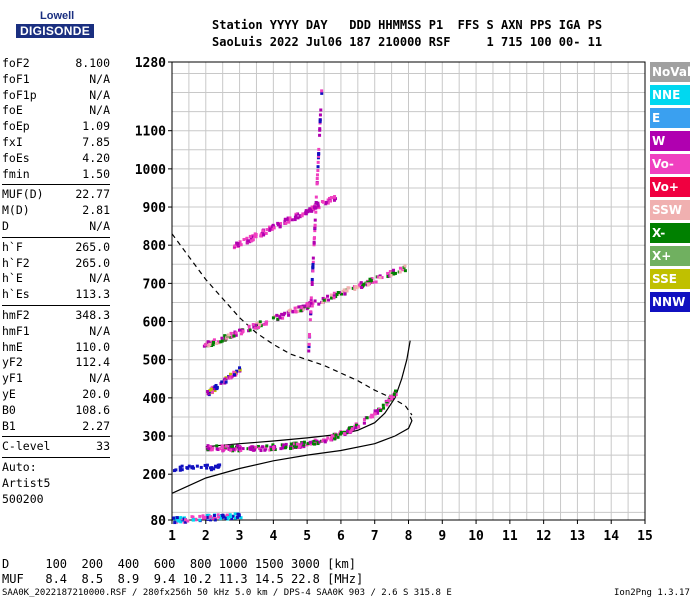 The image size is (700, 600). I want to click on auto-scaling-line: 500200, so click(23, 498).